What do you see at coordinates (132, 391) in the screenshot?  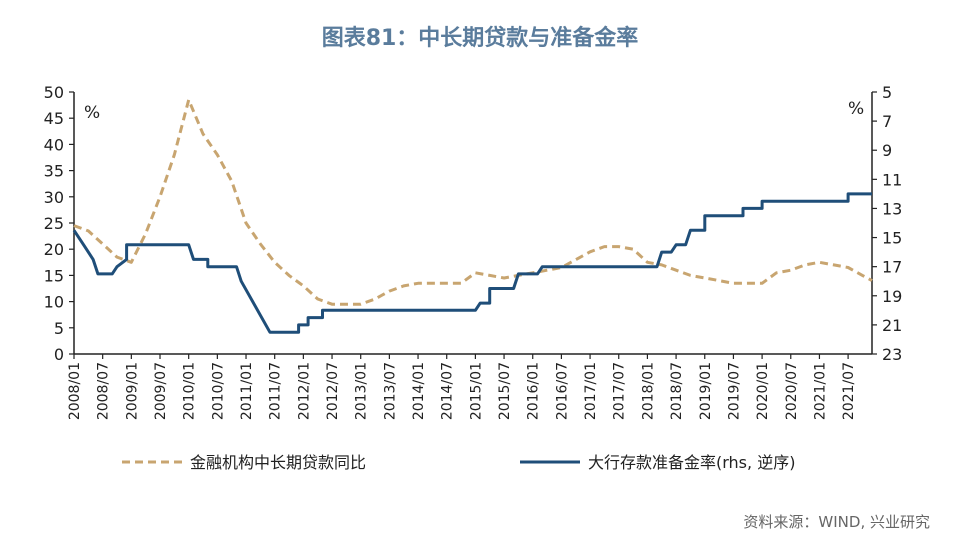 I see `x-tick-label: 2009/01` at bounding box center [132, 391].